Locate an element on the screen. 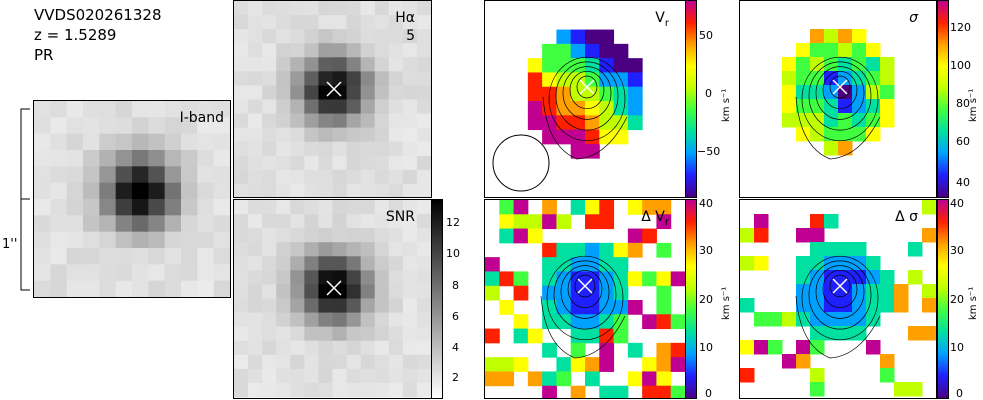 The height and width of the screenshot is (400, 983). dsigma-panel: Δ σ is located at coordinates (838, 299).